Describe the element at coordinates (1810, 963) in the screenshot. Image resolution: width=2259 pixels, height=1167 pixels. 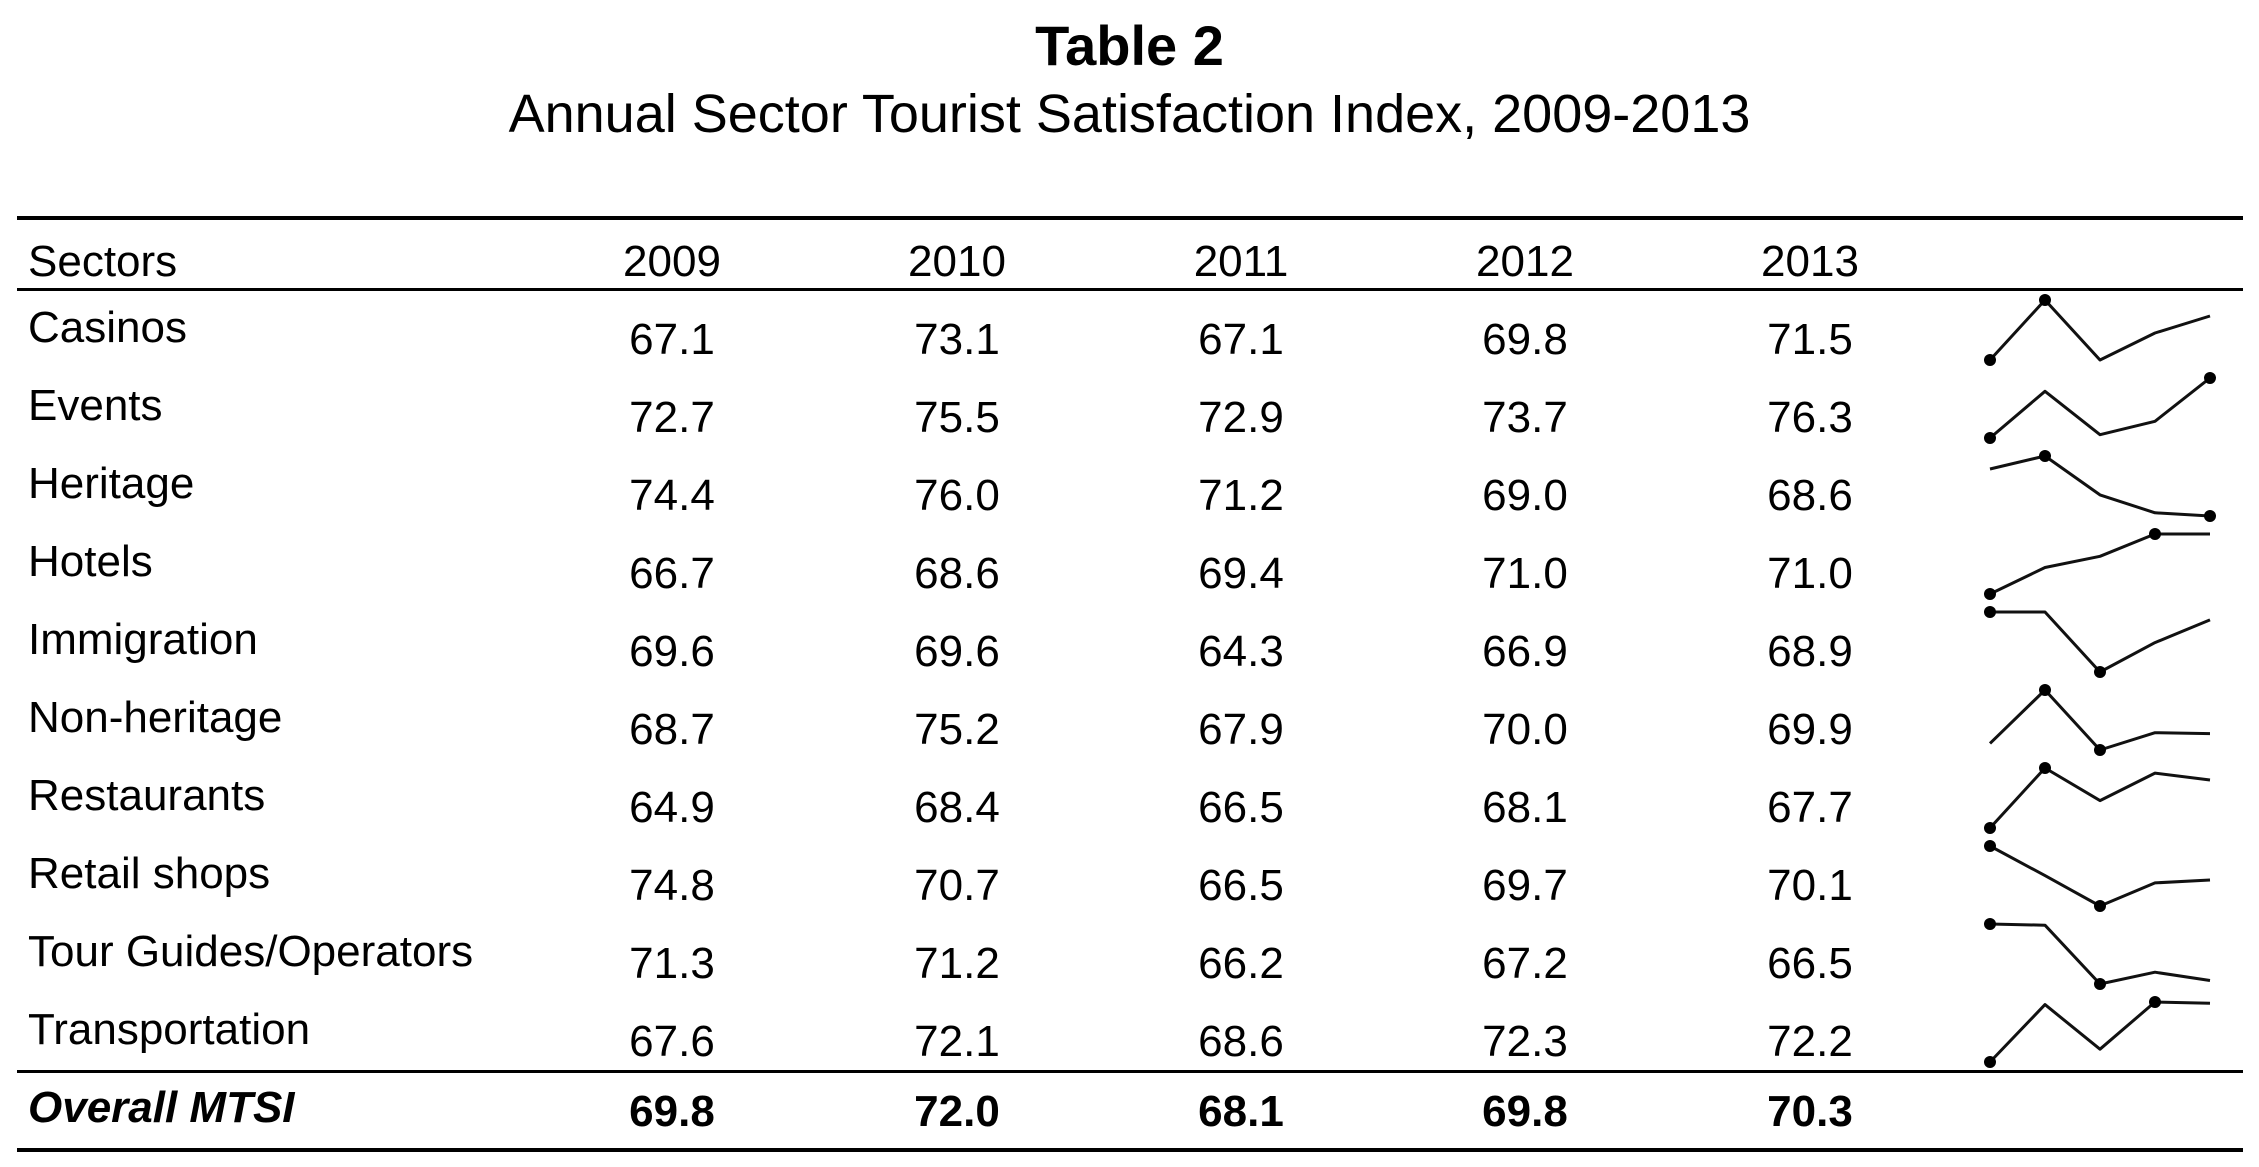
I see `value-cell: 66.5` at that location.